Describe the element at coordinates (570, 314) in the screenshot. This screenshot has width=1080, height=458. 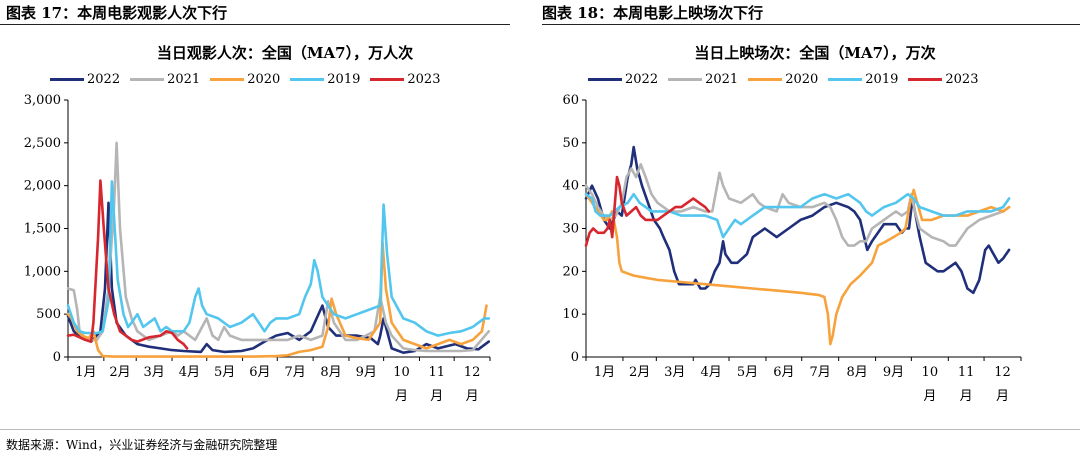
I see `y-tick-label: 10` at that location.